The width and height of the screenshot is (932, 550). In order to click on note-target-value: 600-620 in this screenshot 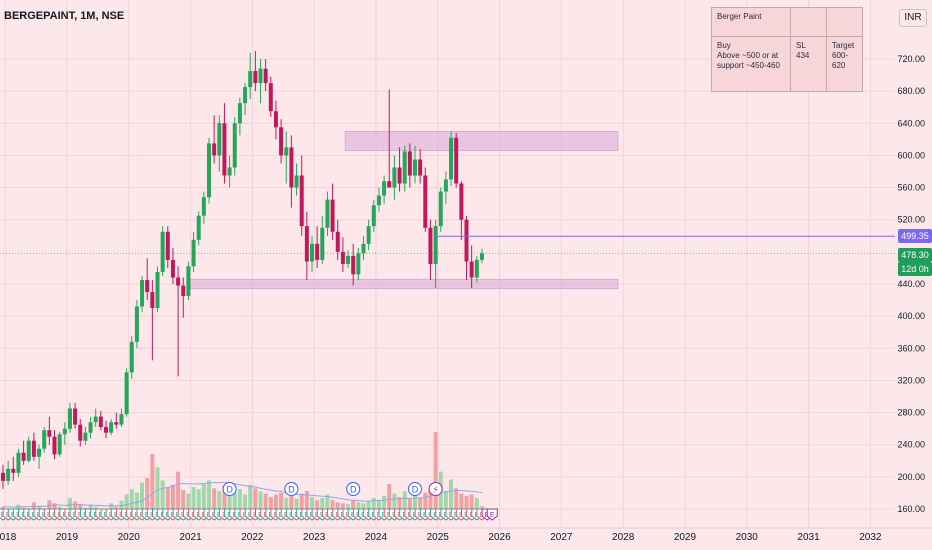, I will do `click(840, 60)`.